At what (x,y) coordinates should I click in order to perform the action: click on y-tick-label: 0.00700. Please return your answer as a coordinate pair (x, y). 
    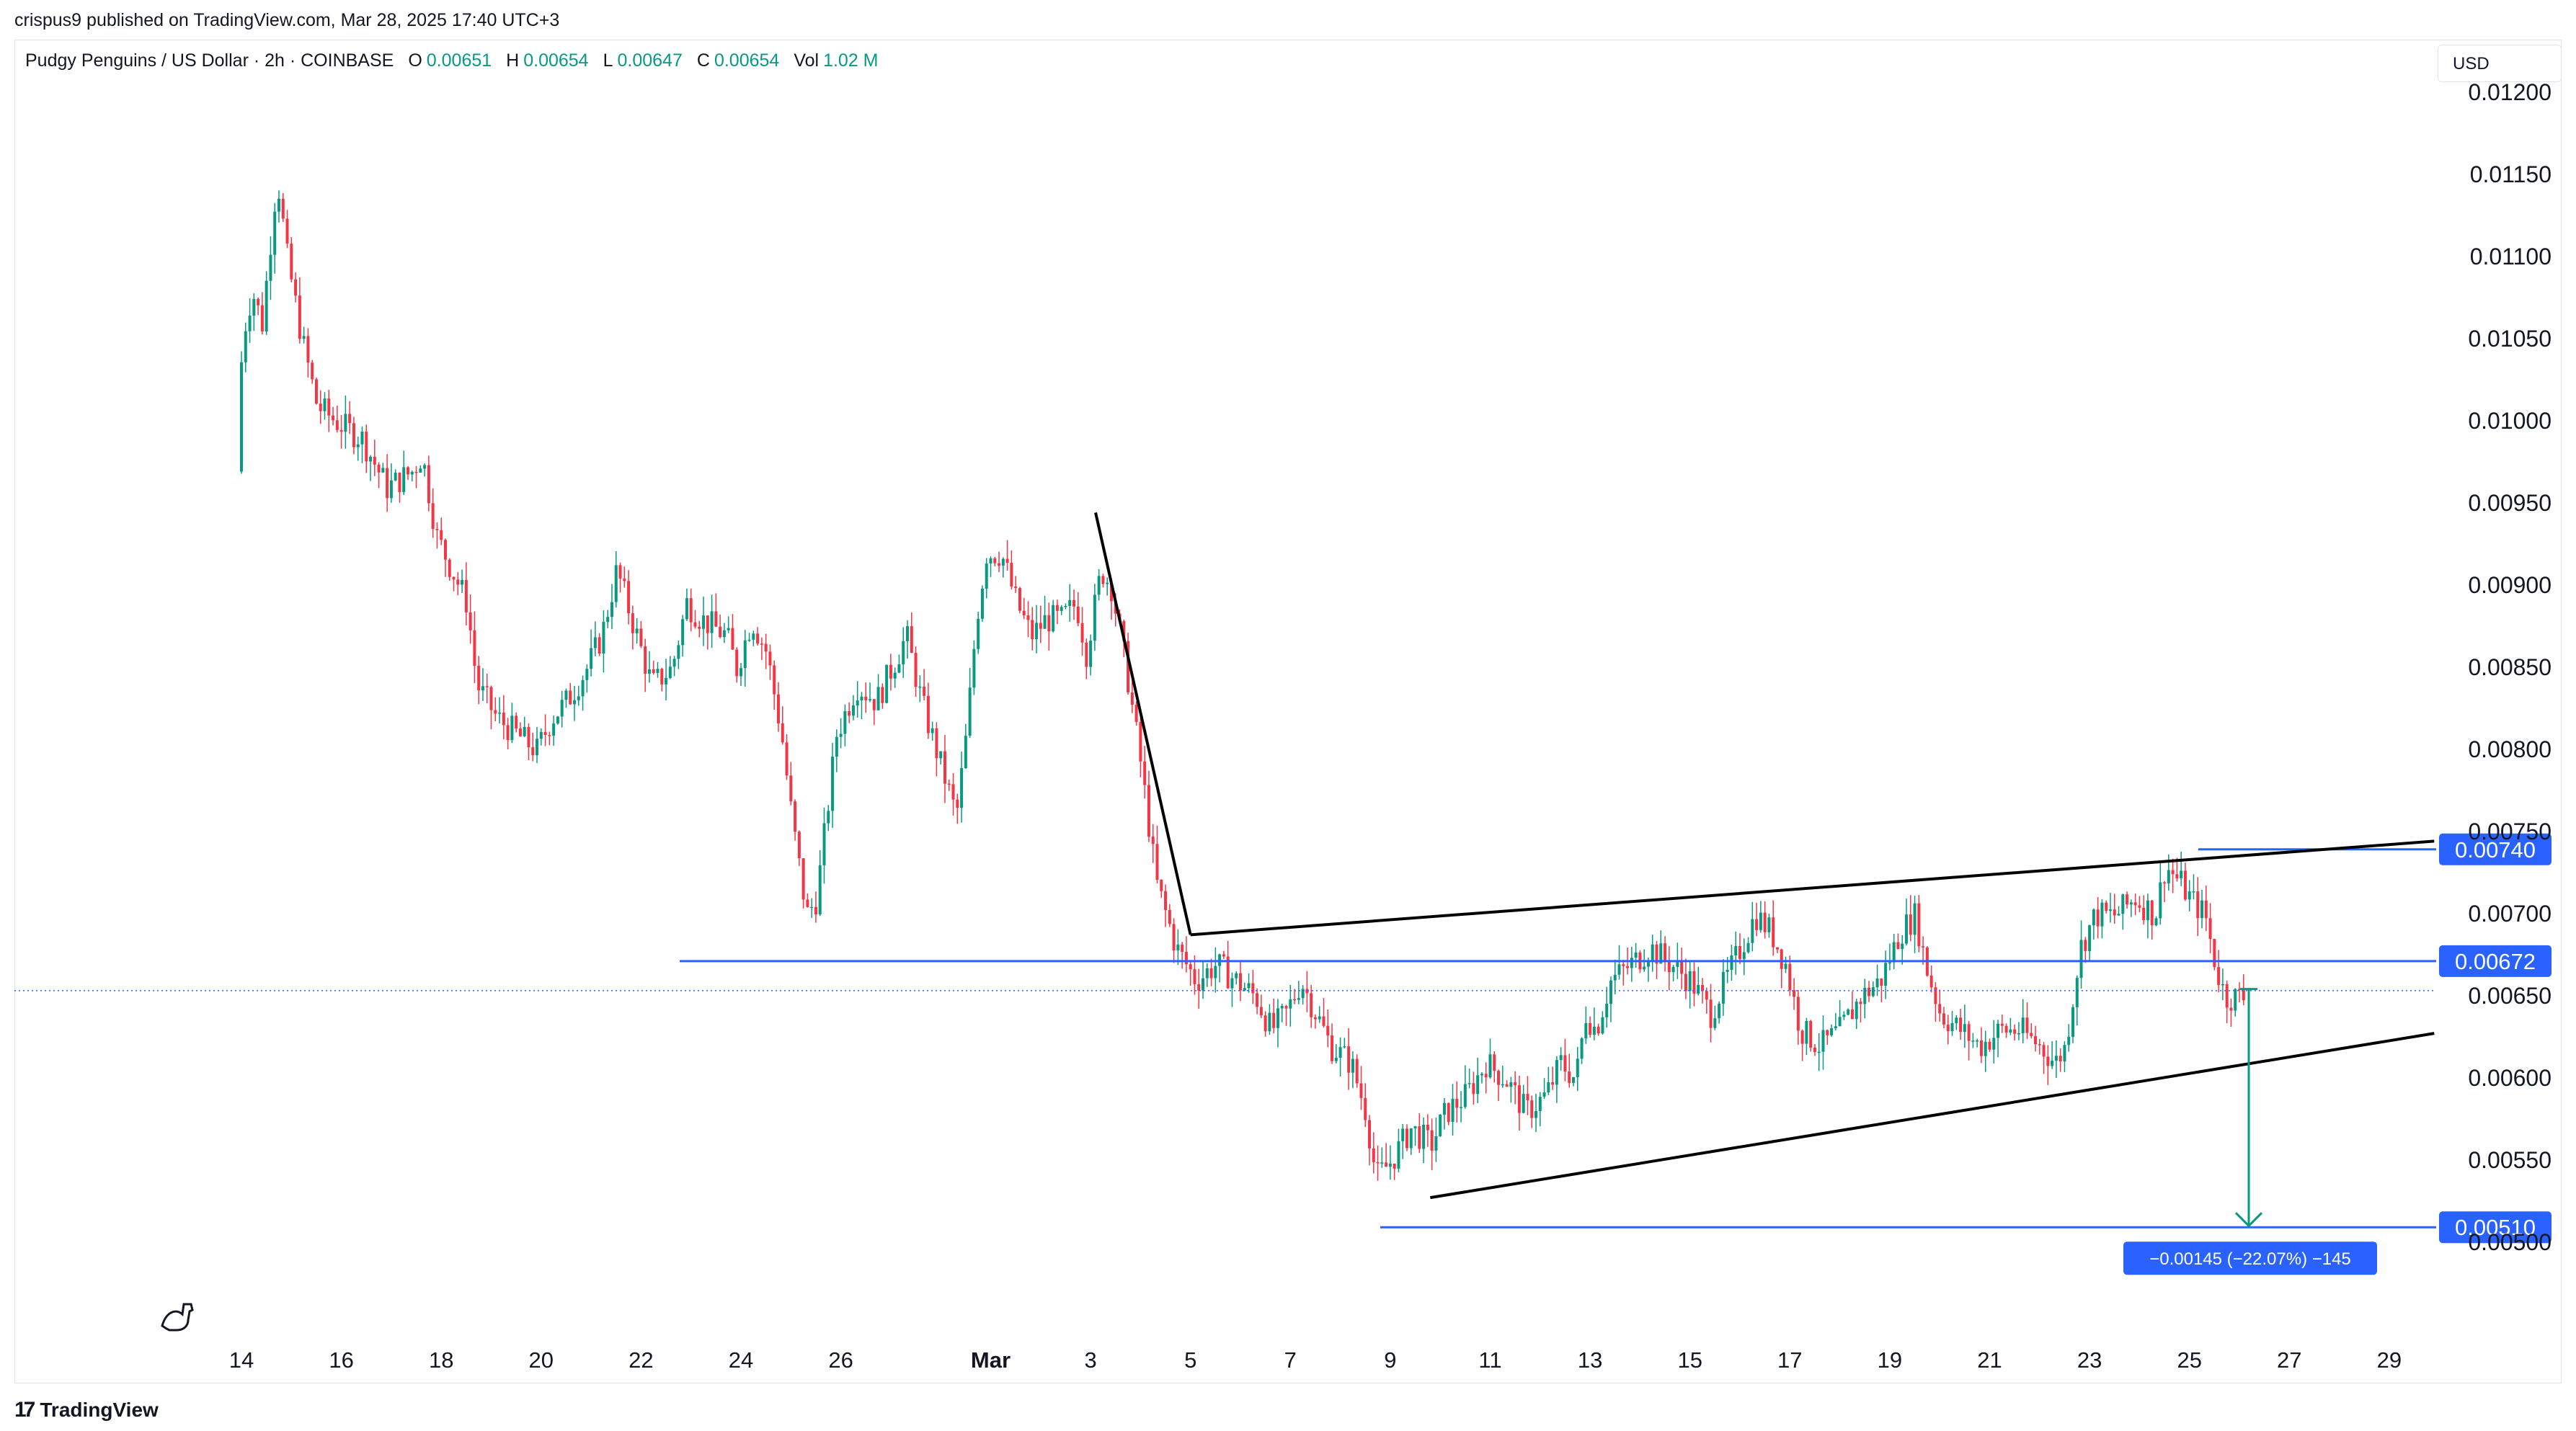
    Looking at the image, I should click on (2509, 914).